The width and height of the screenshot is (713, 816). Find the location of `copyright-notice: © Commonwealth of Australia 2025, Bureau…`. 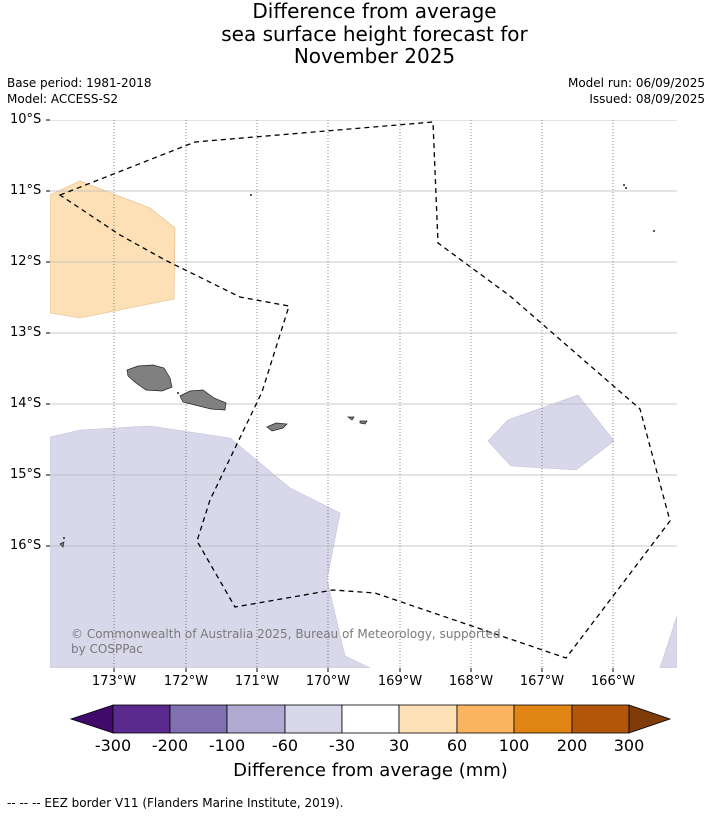

copyright-notice: © Commonwealth of Australia 2025, Bureau… is located at coordinates (286, 641).